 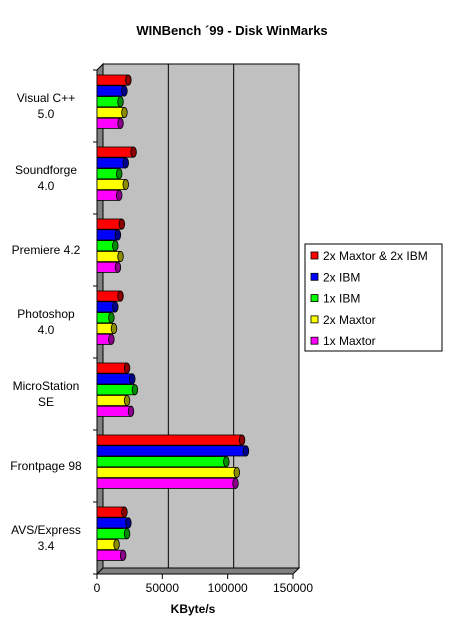 I want to click on category-label: Frontpage 98, so click(x=46, y=466).